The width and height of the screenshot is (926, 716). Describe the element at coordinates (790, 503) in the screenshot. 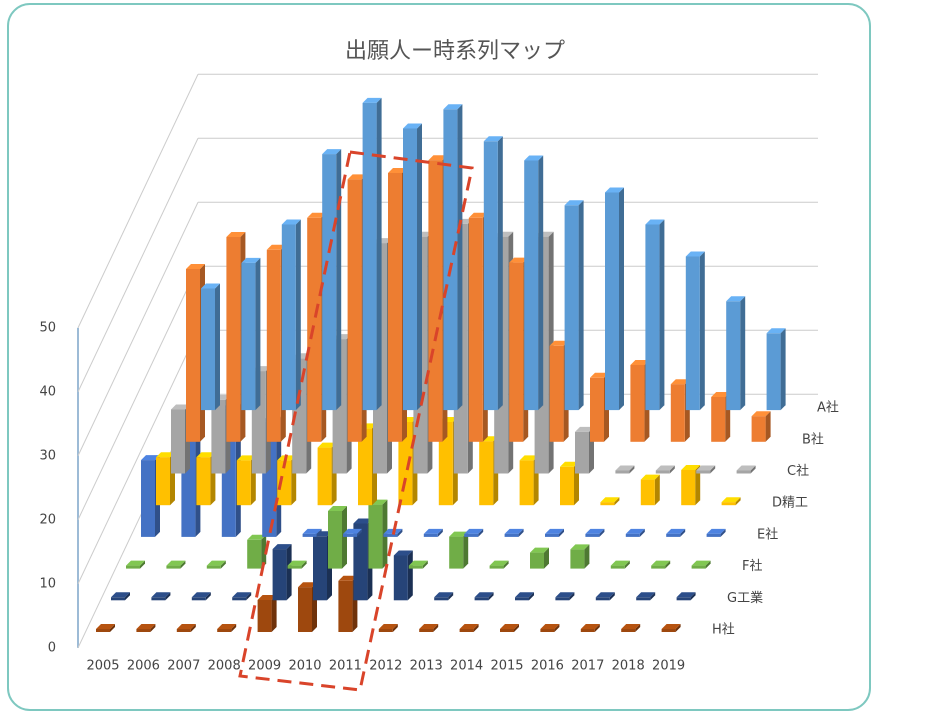

I see `series-label: D精工` at that location.